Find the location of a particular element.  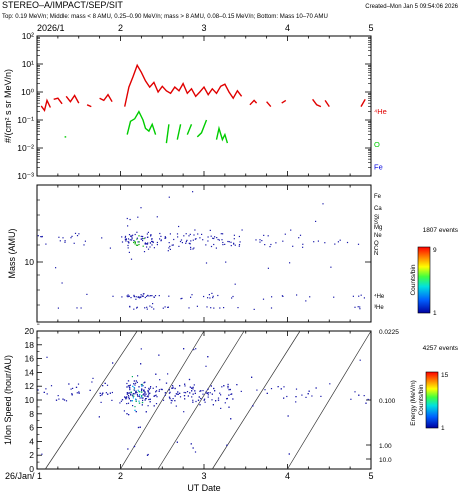

top-y-tick-label: 10⁻¹ is located at coordinates (25, 120).